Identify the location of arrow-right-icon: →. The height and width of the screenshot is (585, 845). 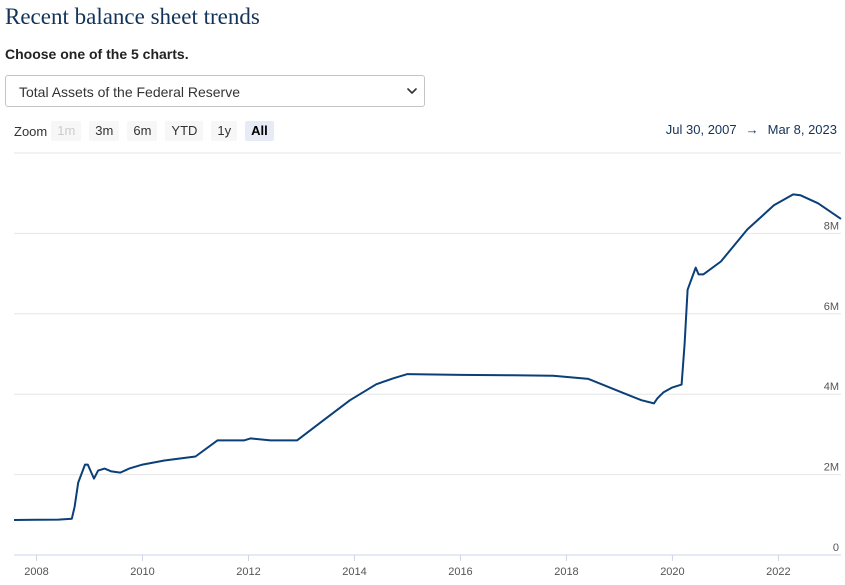
(752, 129).